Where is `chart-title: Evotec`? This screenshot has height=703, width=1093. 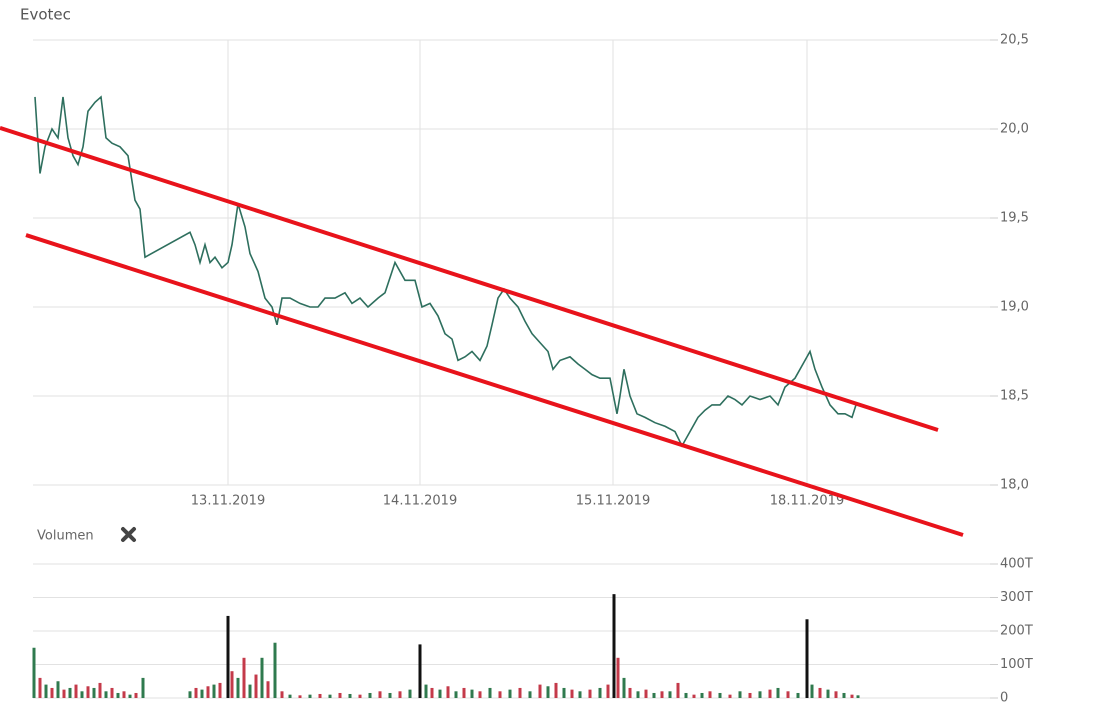 chart-title: Evotec is located at coordinates (45, 15).